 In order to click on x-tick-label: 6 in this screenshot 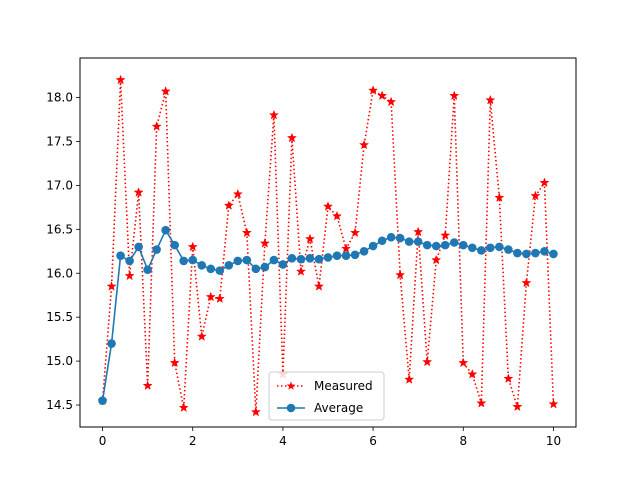, I will do `click(373, 441)`.